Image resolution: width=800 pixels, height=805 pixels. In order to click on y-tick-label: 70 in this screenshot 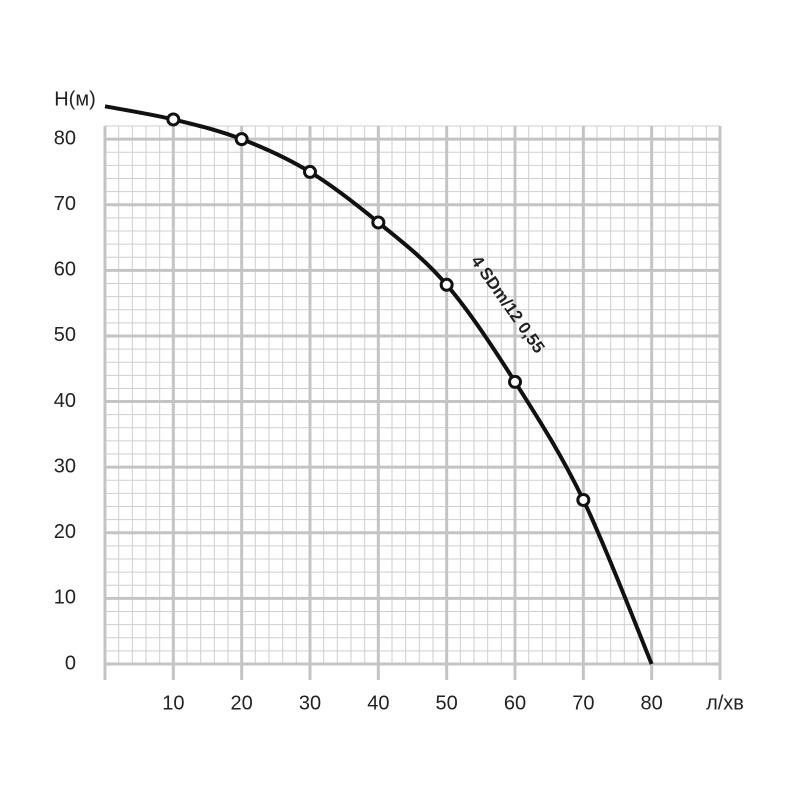, I will do `click(65, 204)`.